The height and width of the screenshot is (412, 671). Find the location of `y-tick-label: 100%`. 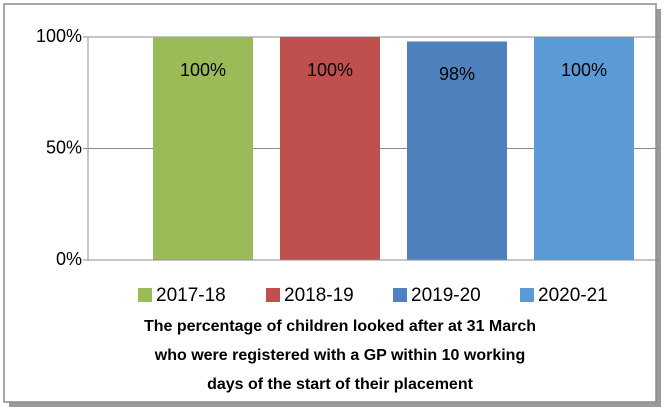

y-tick-label: 100% is located at coordinates (59, 36).